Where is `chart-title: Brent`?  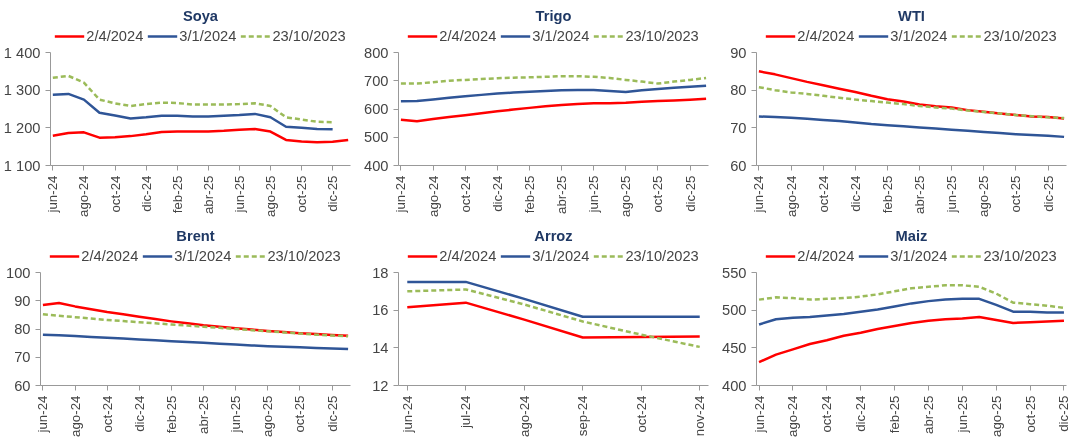 chart-title: Brent is located at coordinates (195, 235).